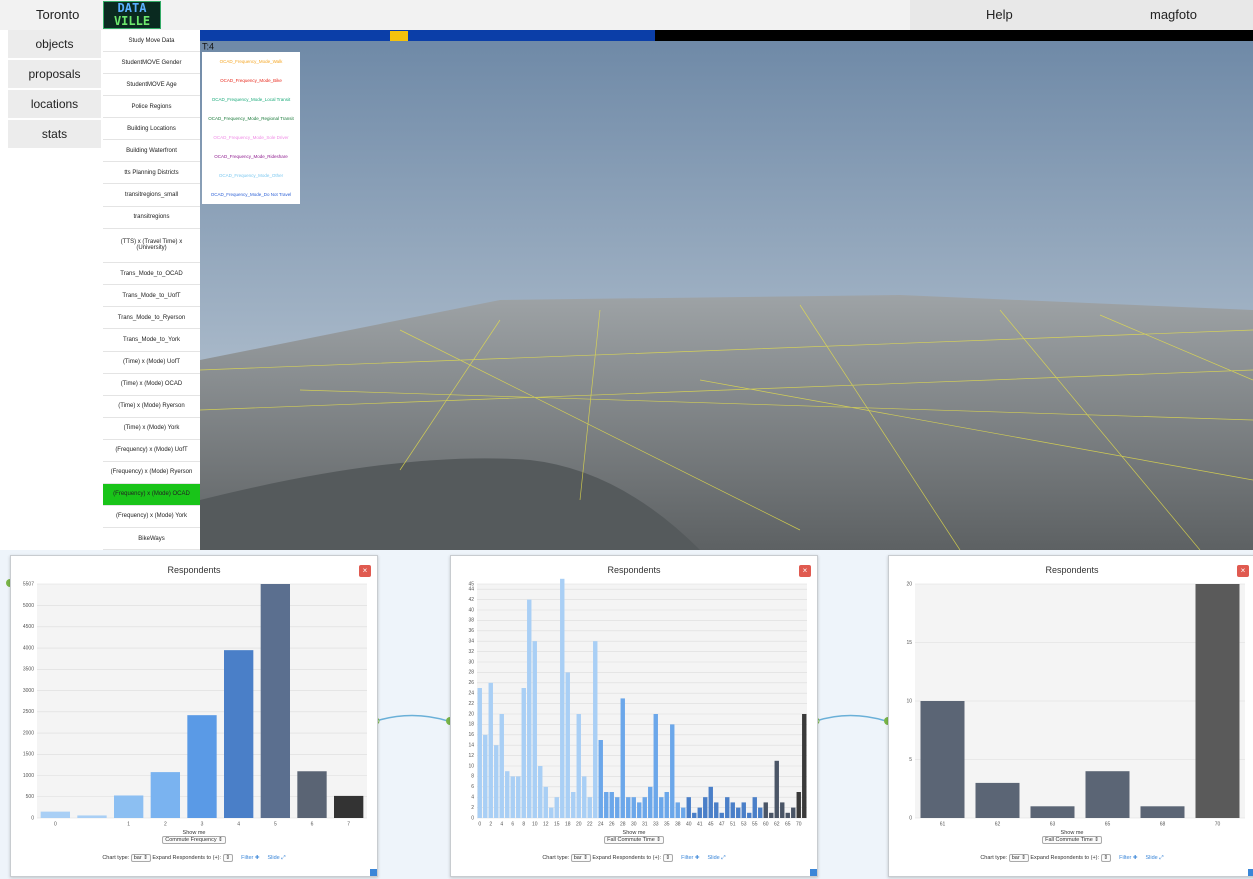 The width and height of the screenshot is (1253, 879). Describe the element at coordinates (151, 129) in the screenshot. I see `layer-item: Building Locations` at that location.